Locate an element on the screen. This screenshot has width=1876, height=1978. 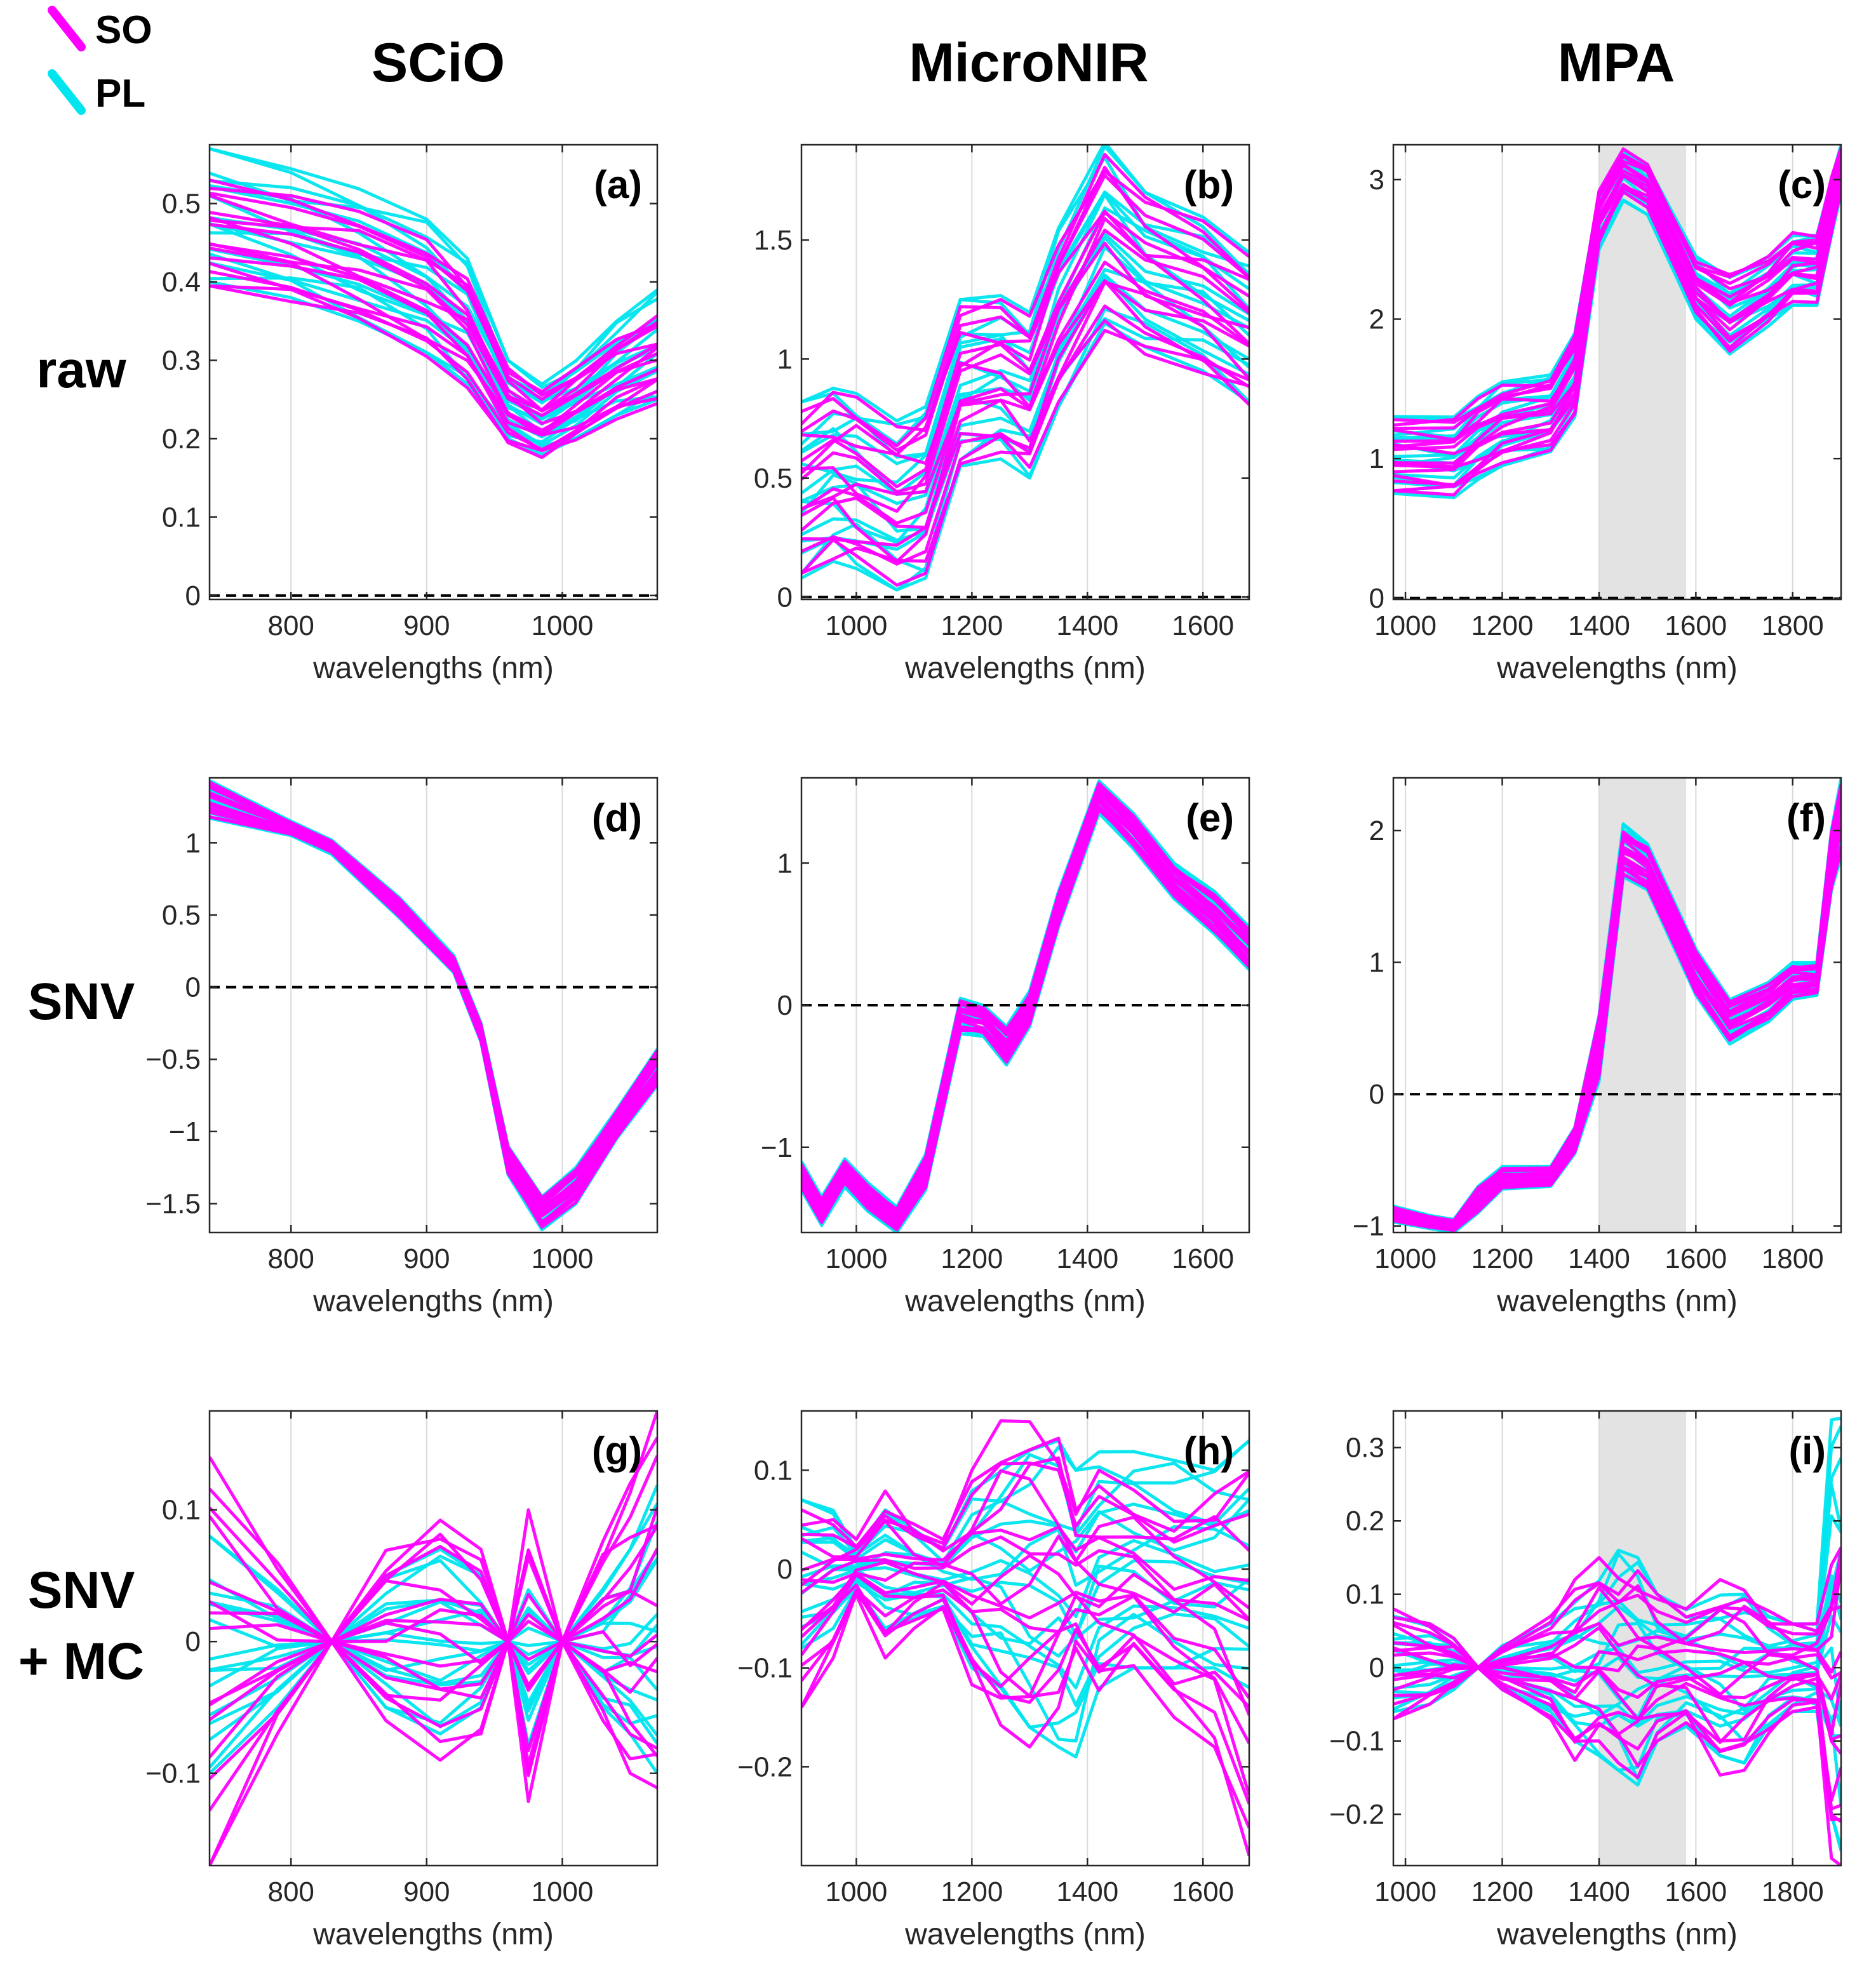
y-tick-label: 0.4 is located at coordinates (181, 282).